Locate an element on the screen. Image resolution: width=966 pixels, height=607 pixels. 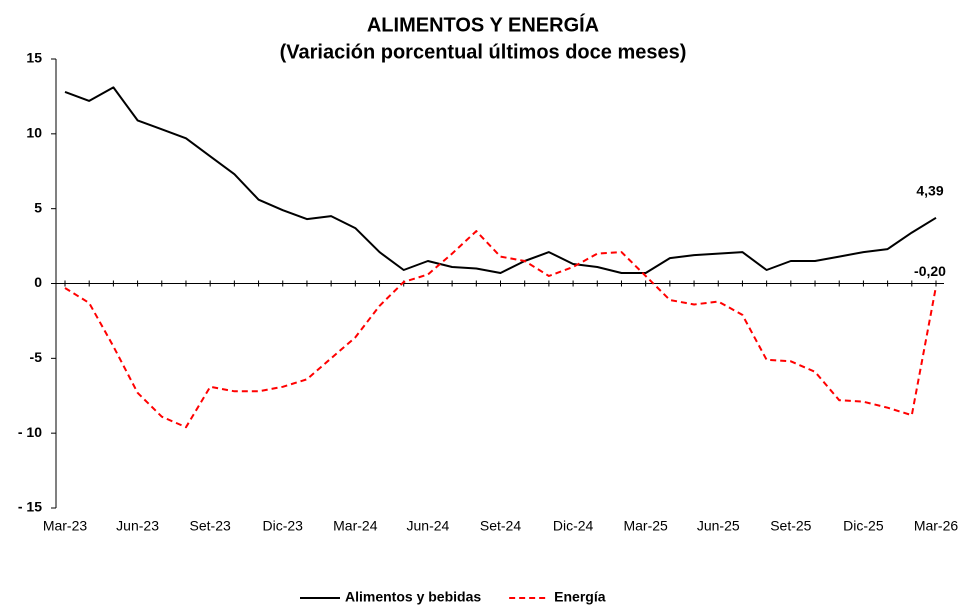
data-label: 4,39 is located at coordinates (929, 190).